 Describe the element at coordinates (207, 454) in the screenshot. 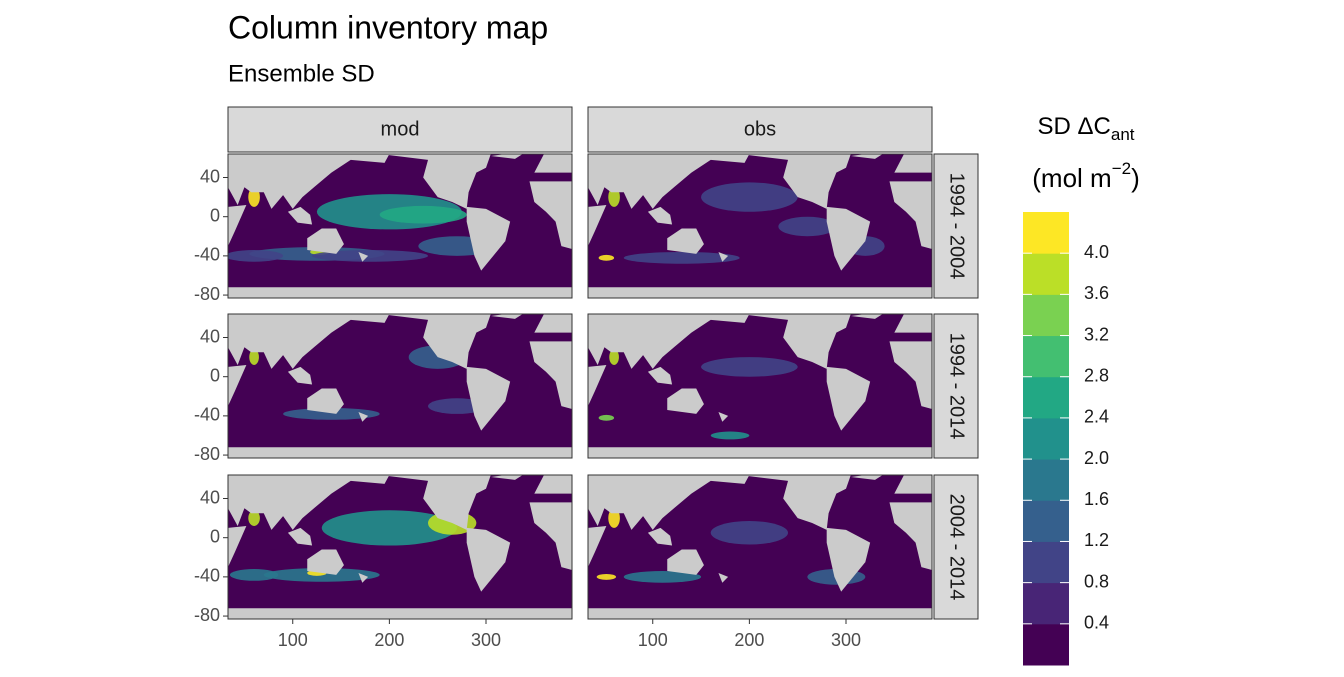

I see `y-tick-label: -80` at that location.